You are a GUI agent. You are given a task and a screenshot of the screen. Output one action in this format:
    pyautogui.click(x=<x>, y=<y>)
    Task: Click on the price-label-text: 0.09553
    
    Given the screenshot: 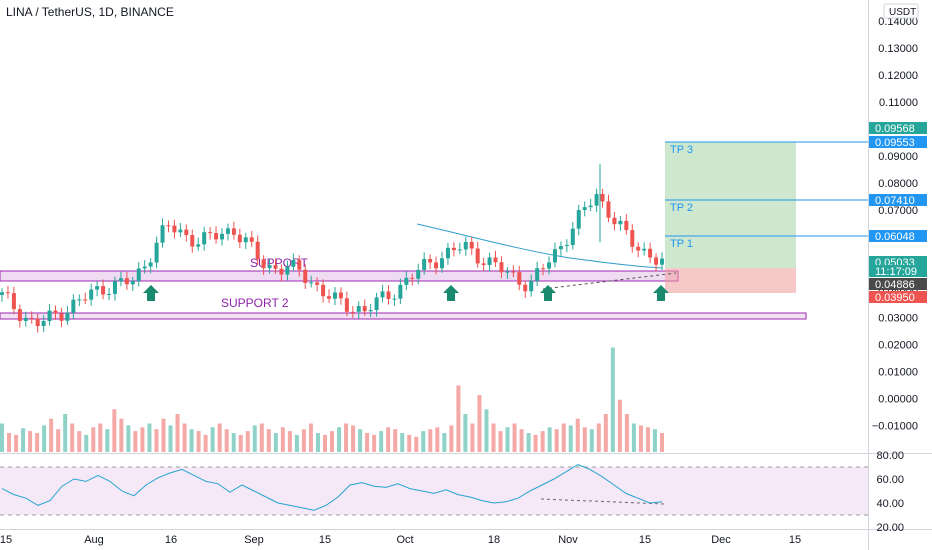 What is the action you would take?
    pyautogui.click(x=895, y=143)
    